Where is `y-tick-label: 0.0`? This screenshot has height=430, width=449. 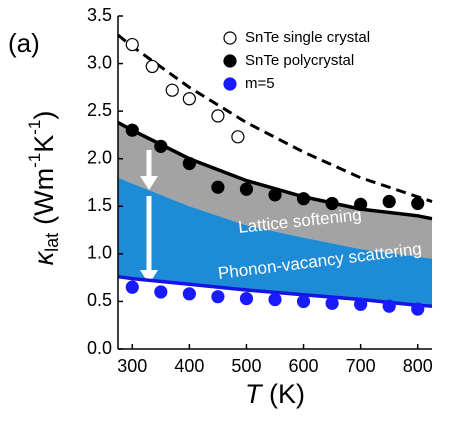
y-tick-label: 0.0 is located at coordinates (99, 348).